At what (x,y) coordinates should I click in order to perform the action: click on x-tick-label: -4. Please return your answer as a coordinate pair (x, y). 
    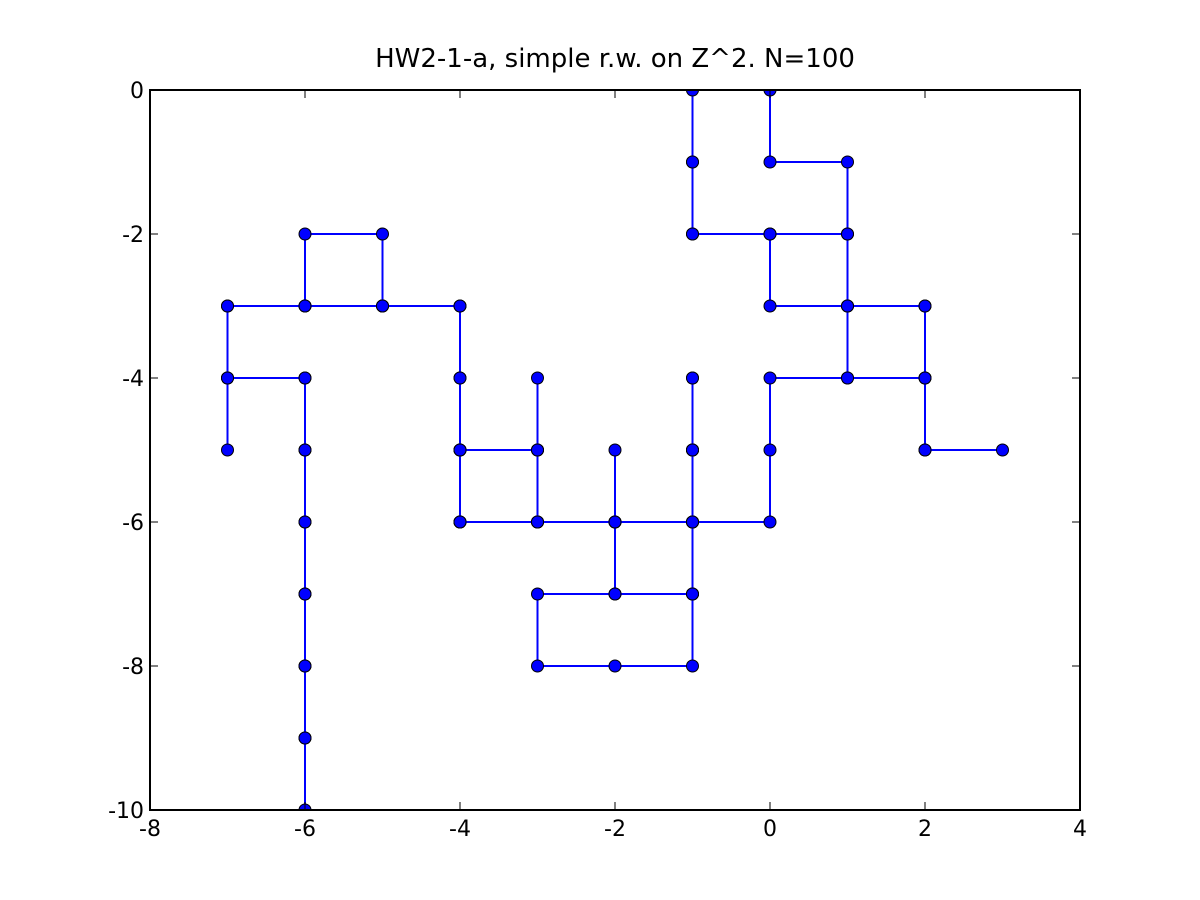
    Looking at the image, I should click on (460, 829).